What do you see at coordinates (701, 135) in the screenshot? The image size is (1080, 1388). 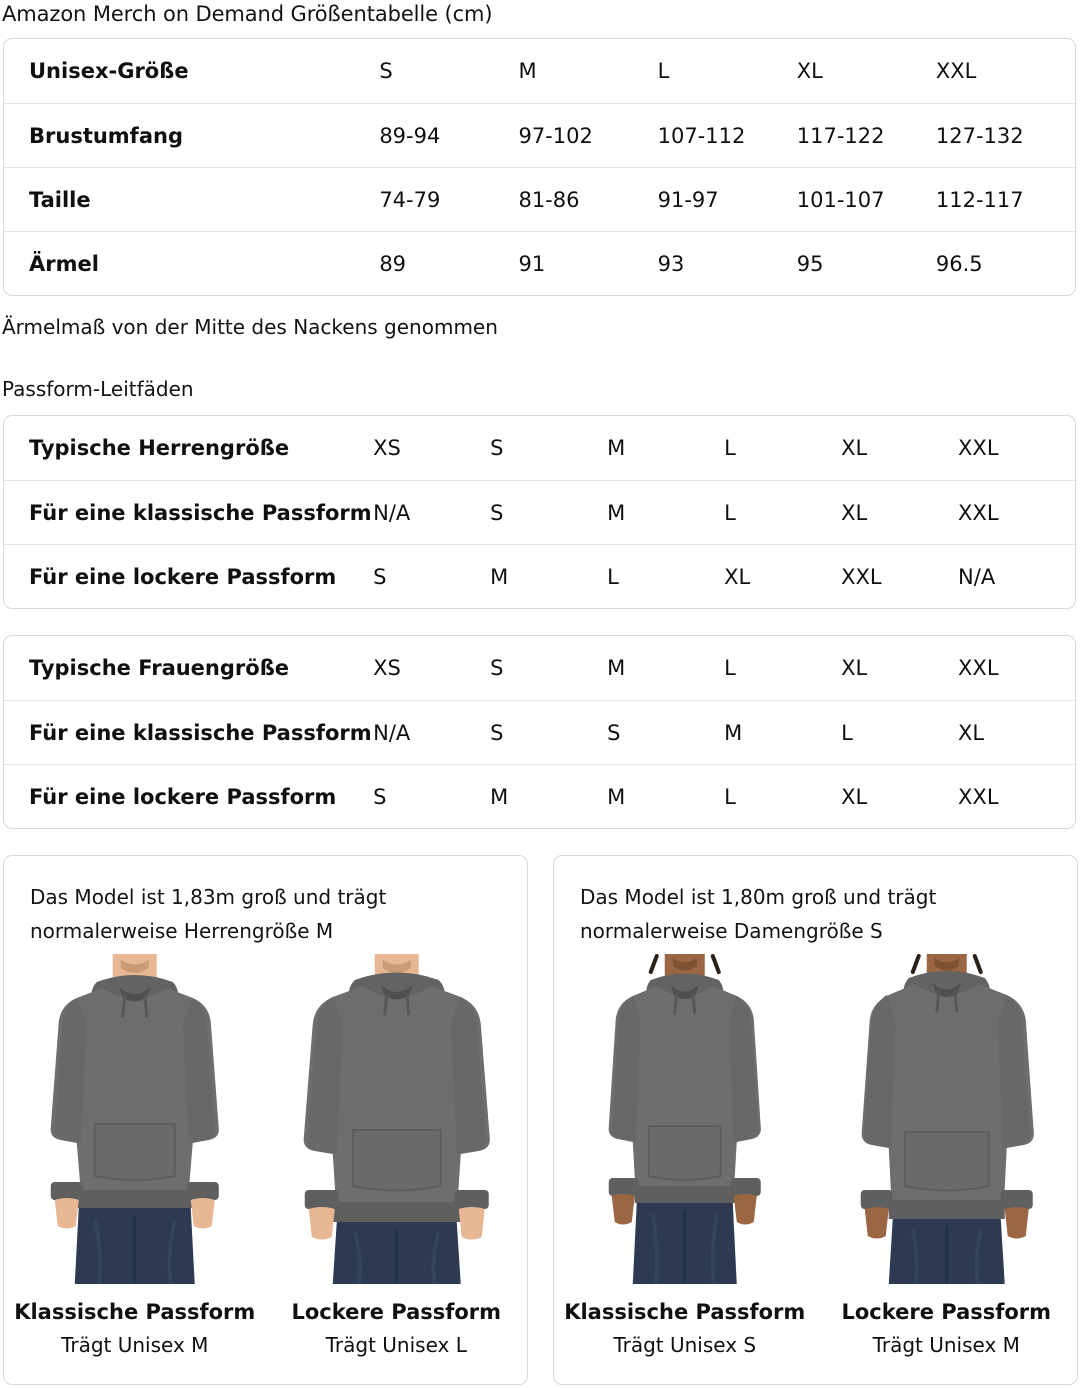 I see `table-cell: 107-112` at bounding box center [701, 135].